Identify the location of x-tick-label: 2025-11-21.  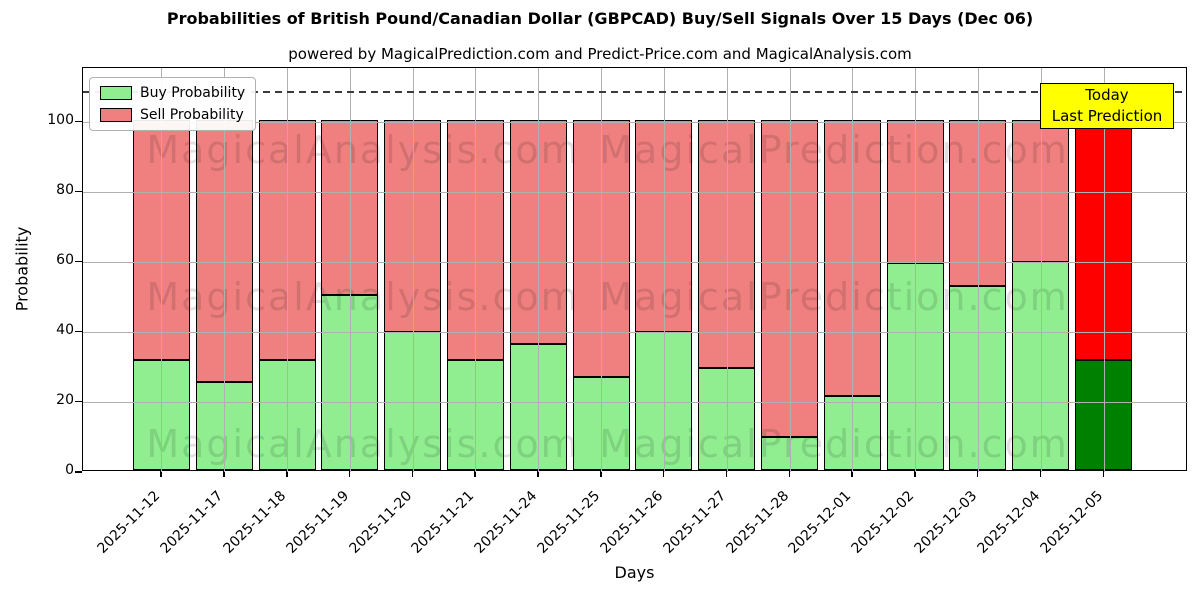
(443, 522).